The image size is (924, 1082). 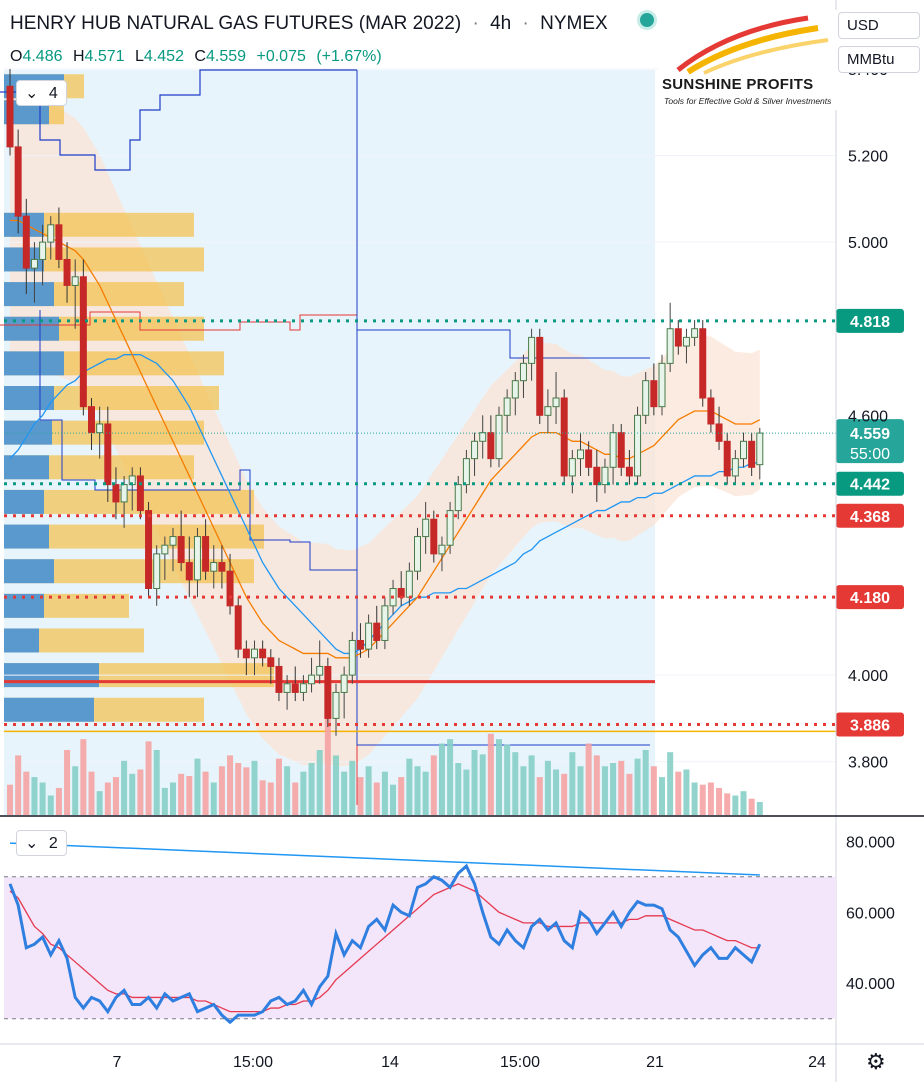 What do you see at coordinates (870, 725) in the screenshot?
I see `level-label-3.886: 3.886` at bounding box center [870, 725].